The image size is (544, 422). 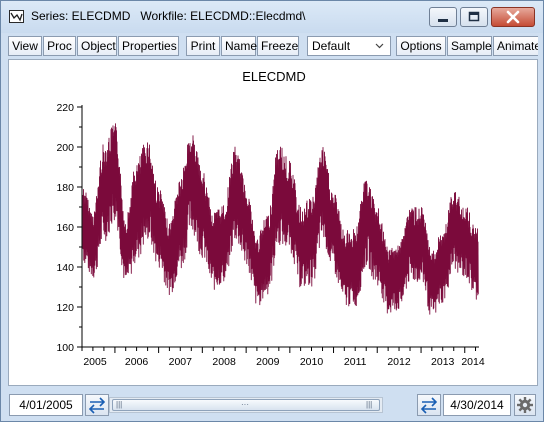 I want to click on y-tick-label: 160, so click(x=65, y=228).